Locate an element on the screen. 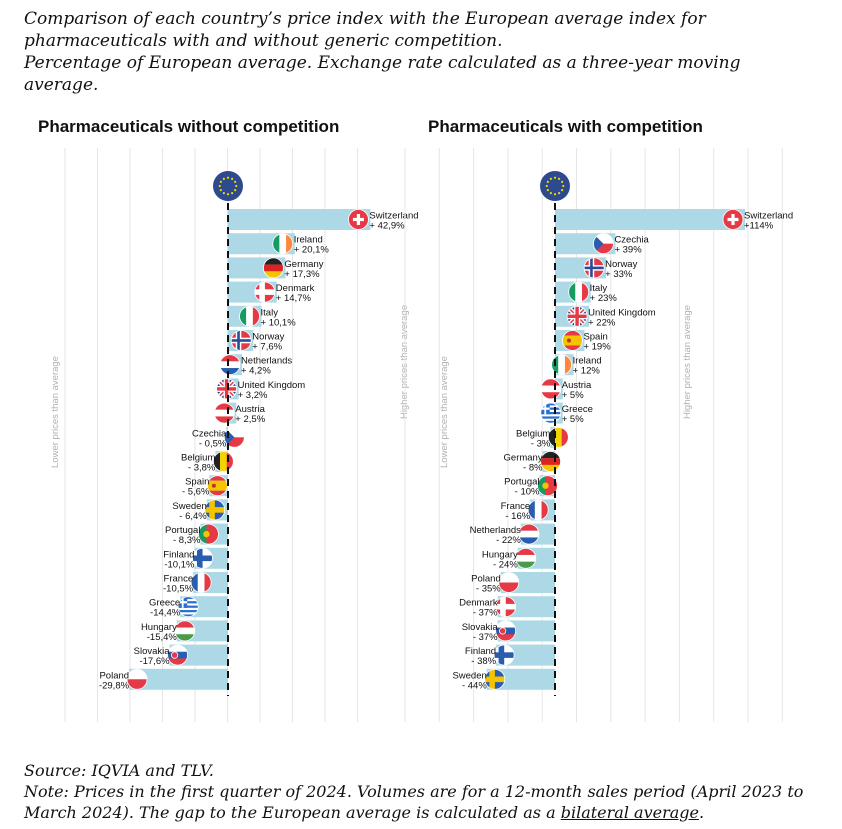  data-label-poland: Poland - 35% is located at coordinates (486, 584).